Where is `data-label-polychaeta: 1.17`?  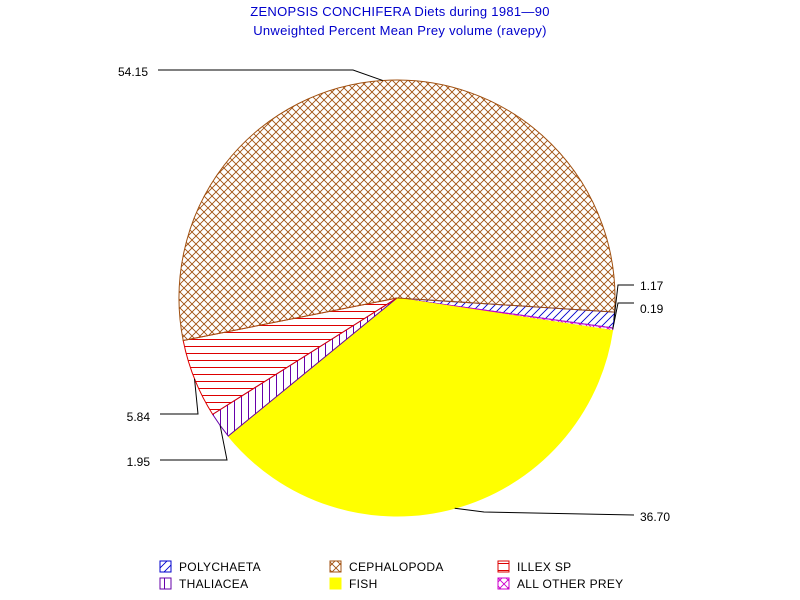 data-label-polychaeta: 1.17 is located at coordinates (652, 286).